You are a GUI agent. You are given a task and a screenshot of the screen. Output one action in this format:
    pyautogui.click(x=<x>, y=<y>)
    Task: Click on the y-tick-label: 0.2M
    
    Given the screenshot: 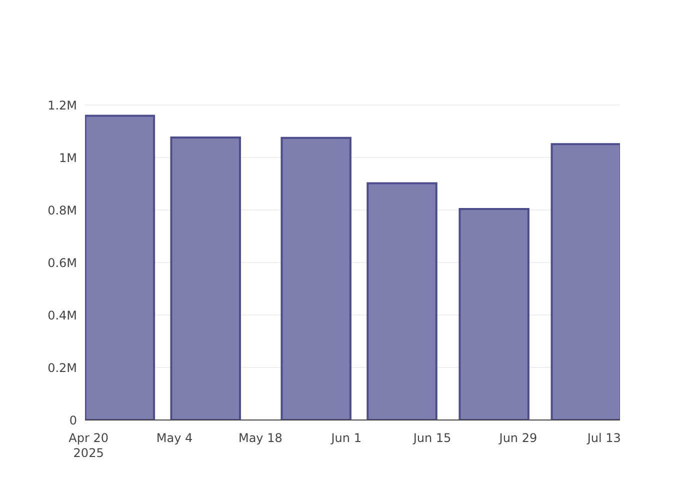 What is the action you would take?
    pyautogui.click(x=62, y=367)
    